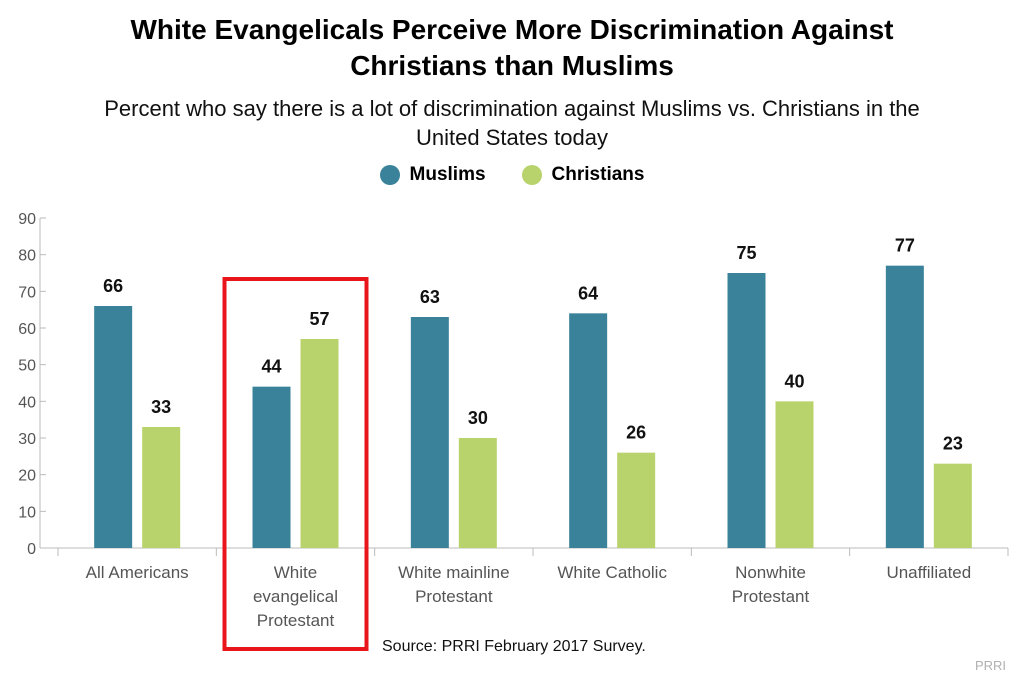  Describe the element at coordinates (137, 572) in the screenshot. I see `category-label: All Americans` at that location.